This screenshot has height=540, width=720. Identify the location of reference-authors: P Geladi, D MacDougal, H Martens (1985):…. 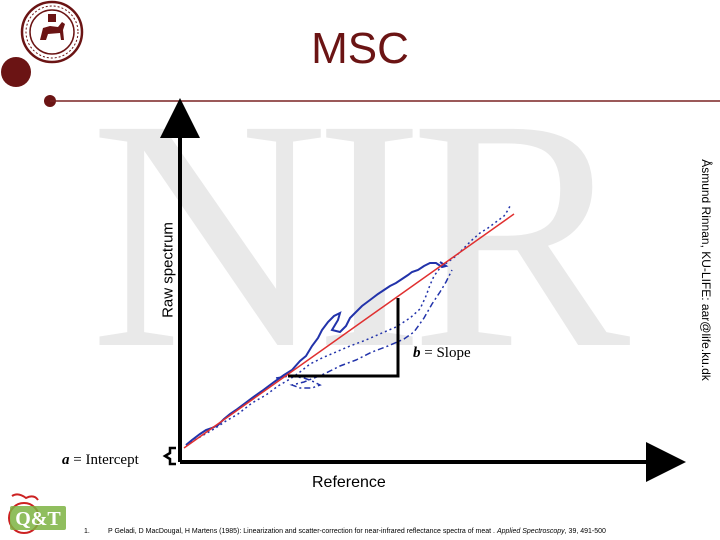
(302, 531).